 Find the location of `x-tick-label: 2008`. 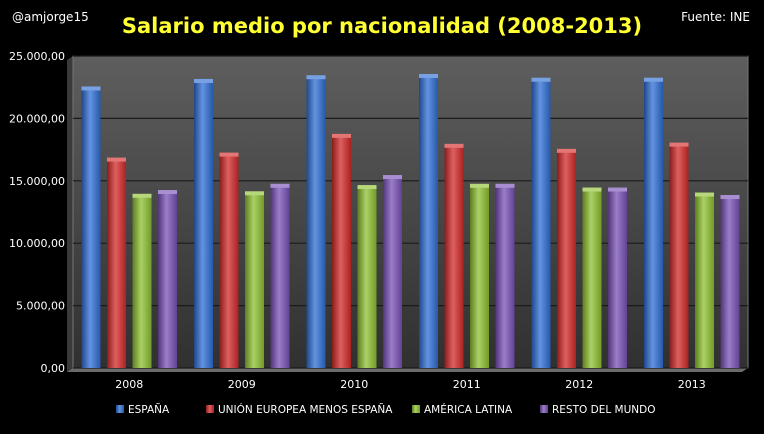

x-tick-label: 2008 is located at coordinates (129, 384).